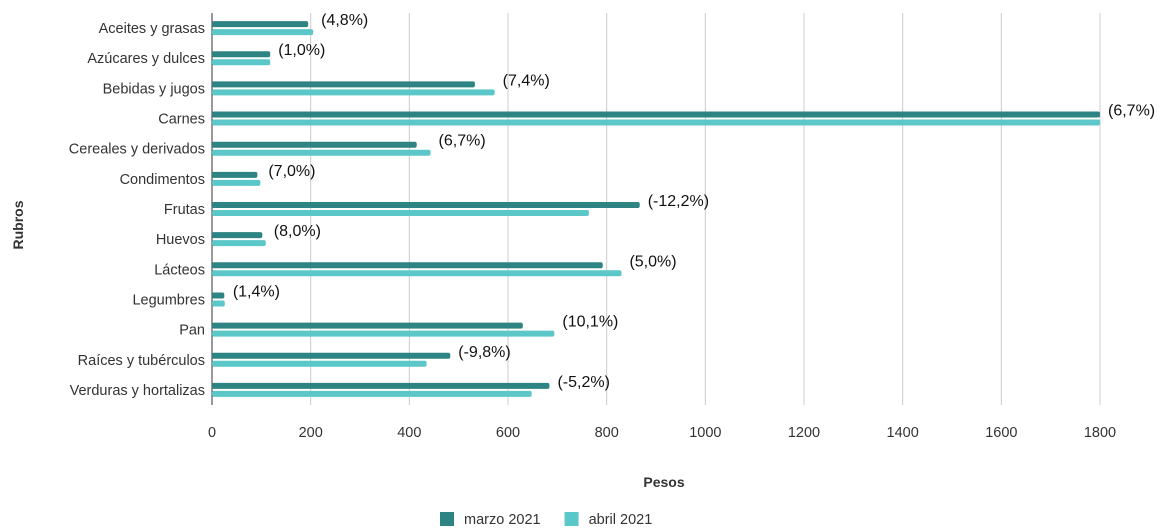 The width and height of the screenshot is (1170, 530). Describe the element at coordinates (546, 520) in the screenshot. I see `legend: marzo 2021 abril 2021` at that location.